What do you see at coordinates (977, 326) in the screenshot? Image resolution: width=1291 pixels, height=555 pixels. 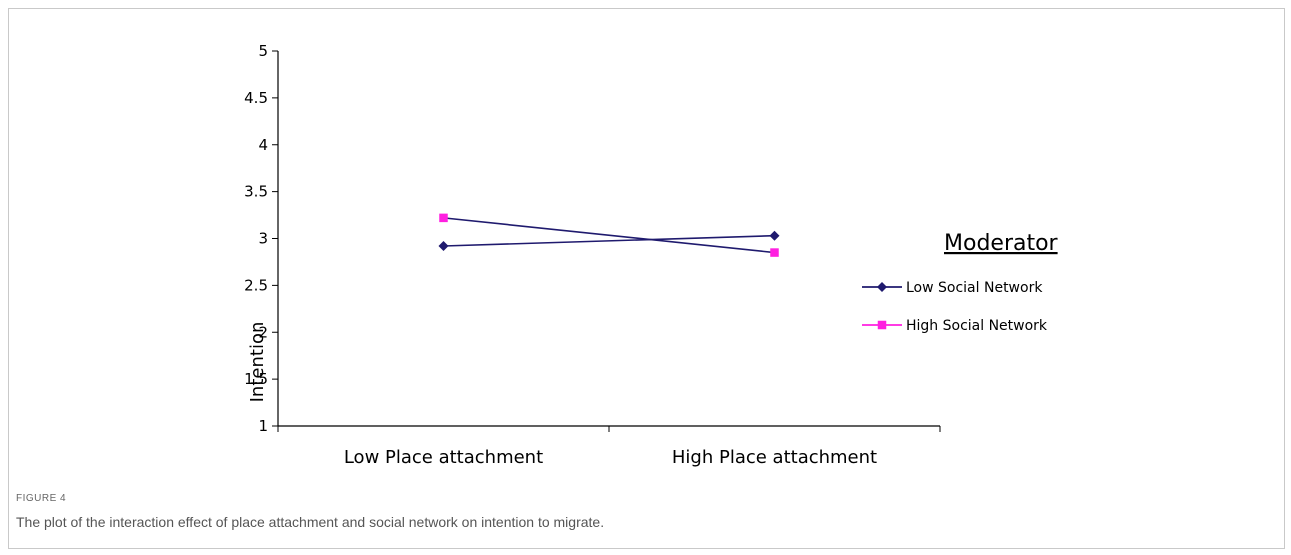 I see `legend-label: High Social Network` at bounding box center [977, 326].